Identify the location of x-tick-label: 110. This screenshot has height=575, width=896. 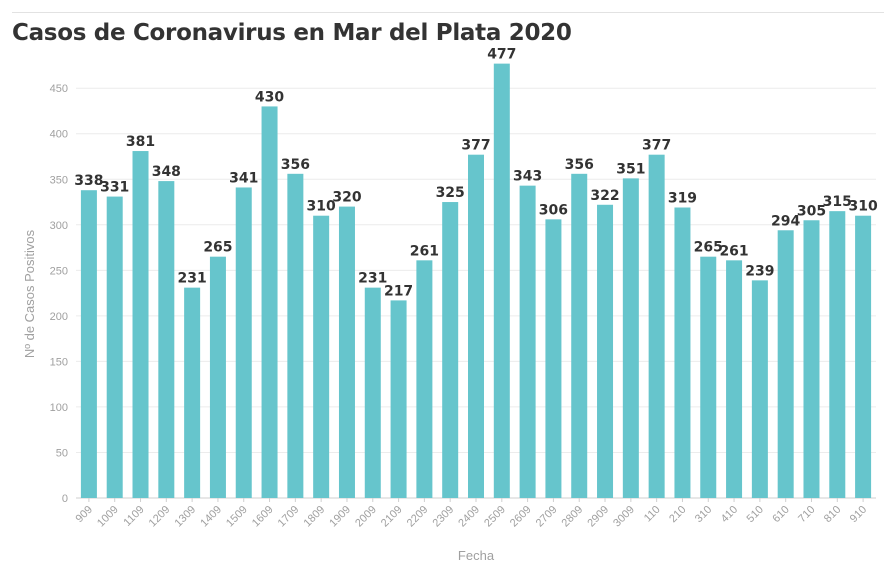
(652, 514).